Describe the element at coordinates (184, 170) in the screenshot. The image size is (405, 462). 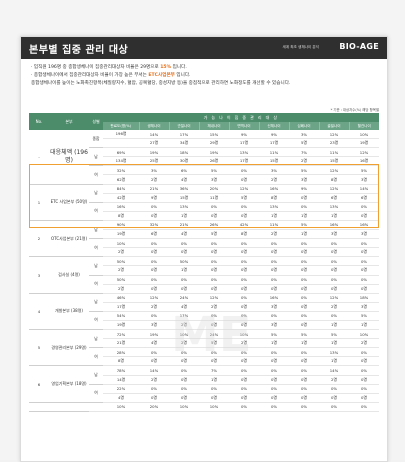
I see `data-cell: 6%` at that location.